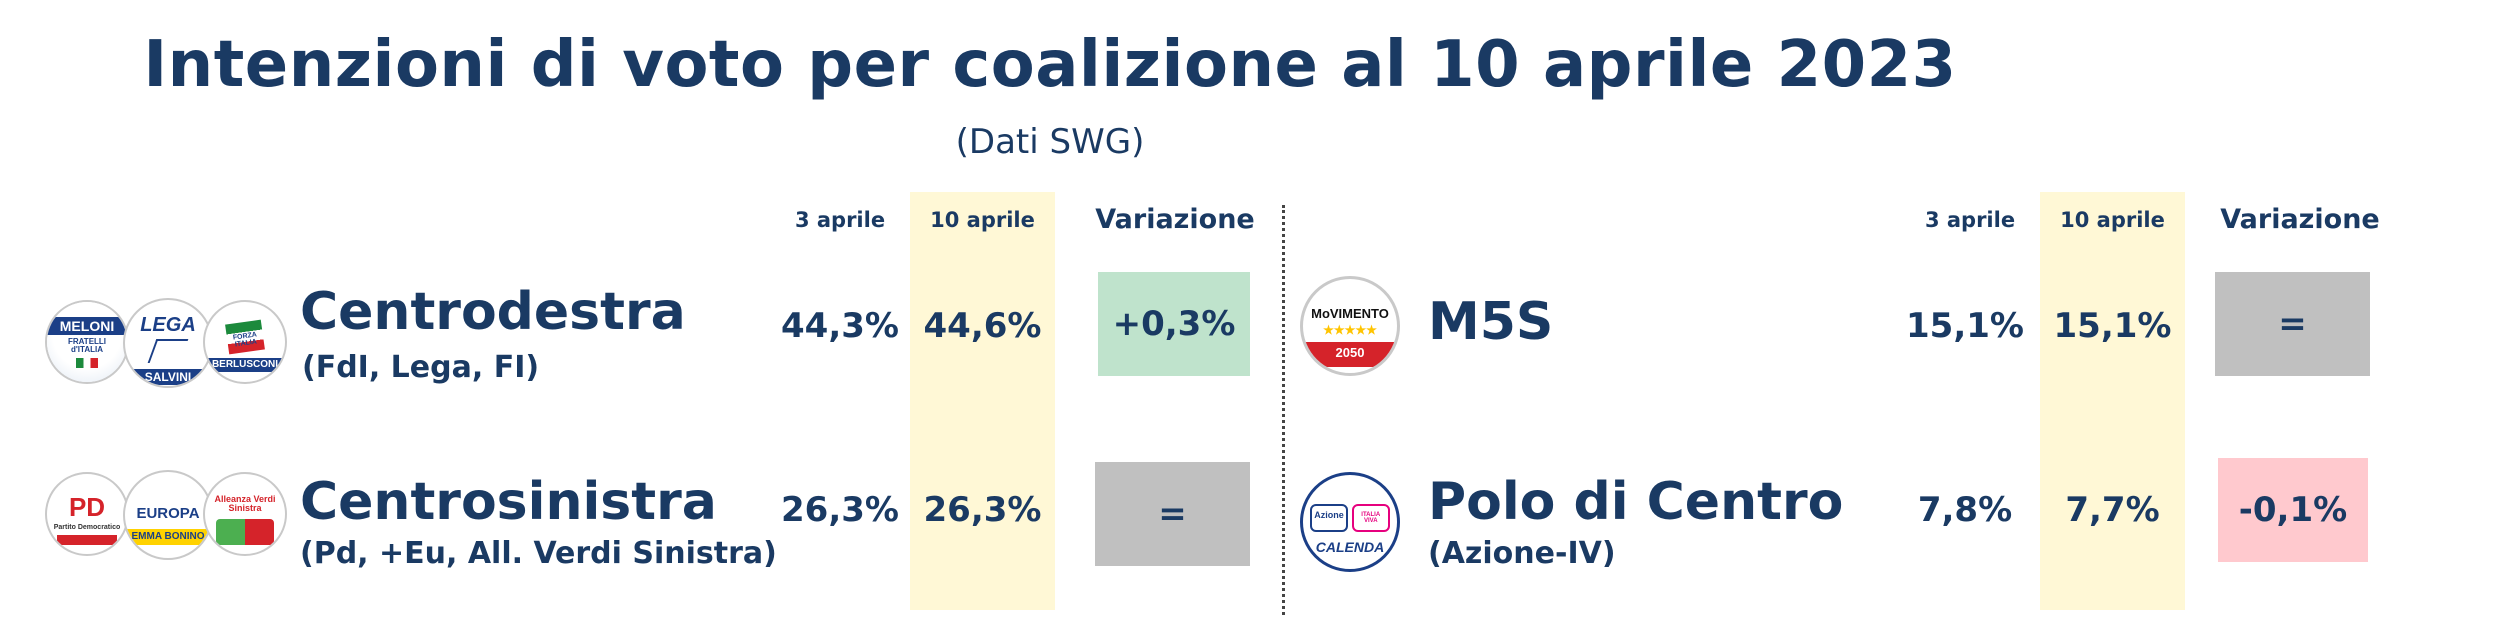  What do you see at coordinates (508, 502) in the screenshot?
I see `row-name-centrosinistra: Centrosinistra` at bounding box center [508, 502].